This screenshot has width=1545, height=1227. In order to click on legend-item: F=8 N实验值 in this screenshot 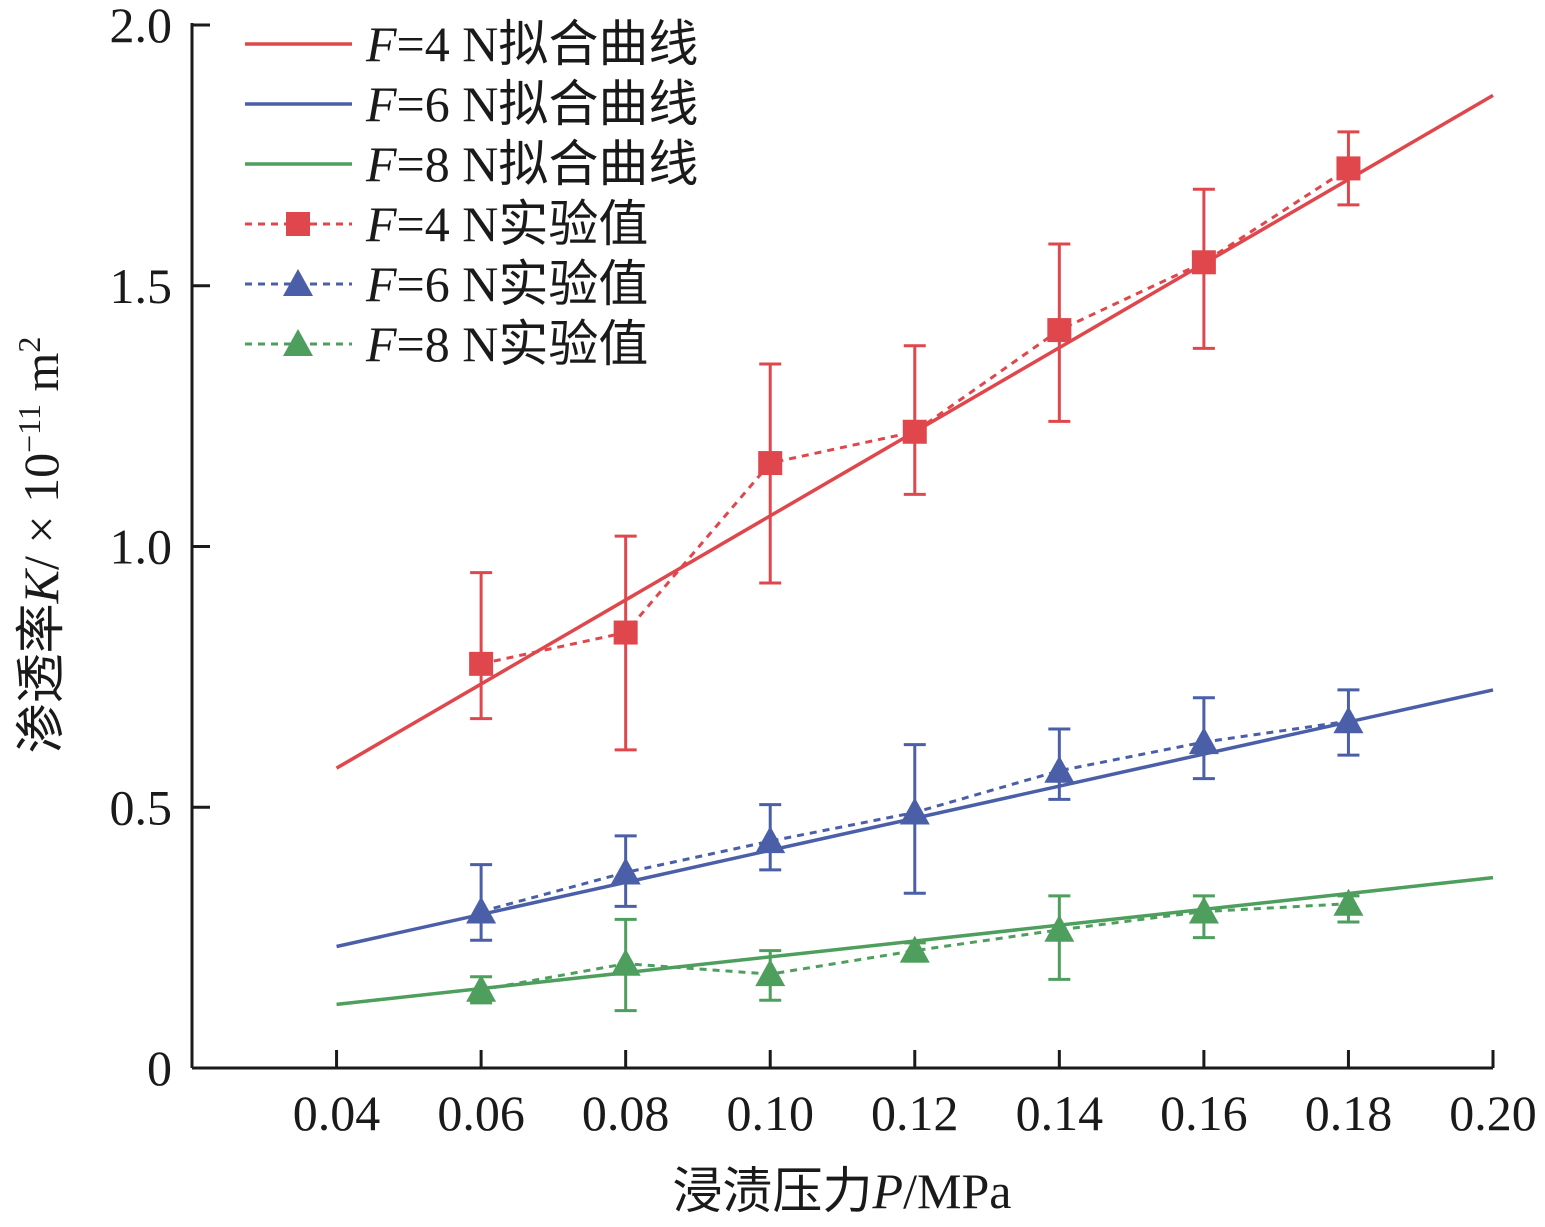, I will do `click(446, 344)`.